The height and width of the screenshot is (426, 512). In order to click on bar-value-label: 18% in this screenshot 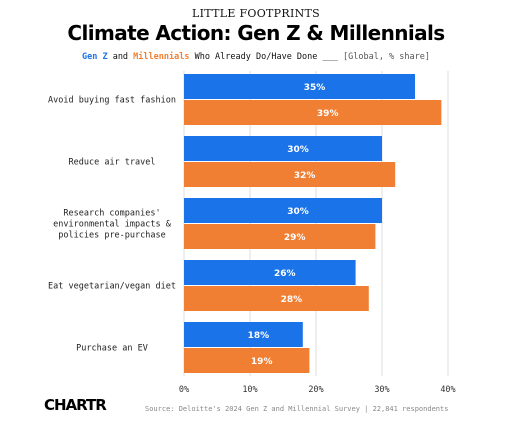, I will do `click(259, 336)`.